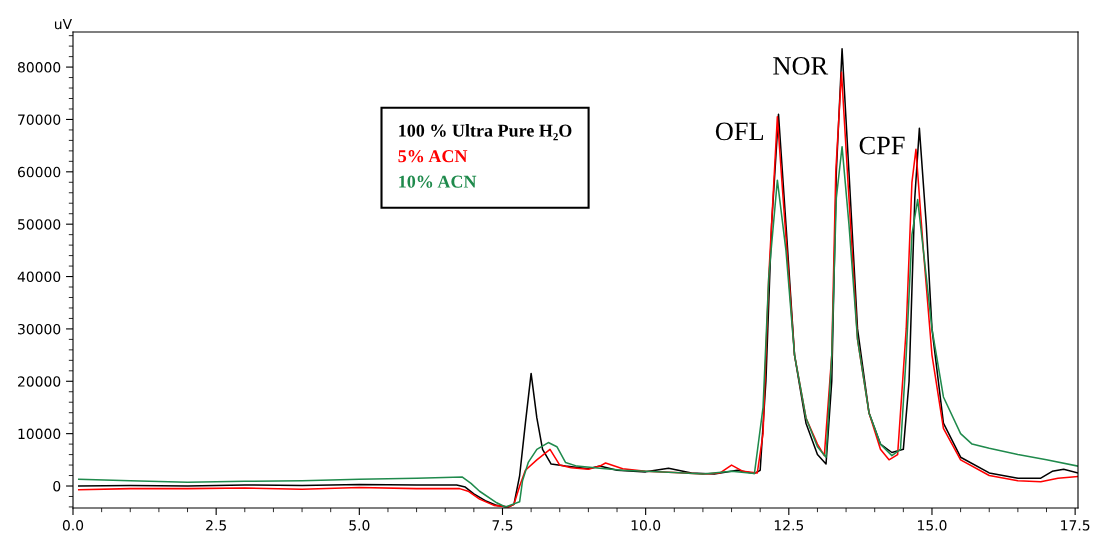  What do you see at coordinates (39, 434) in the screenshot?
I see `y-tick-label: 10000` at bounding box center [39, 434].